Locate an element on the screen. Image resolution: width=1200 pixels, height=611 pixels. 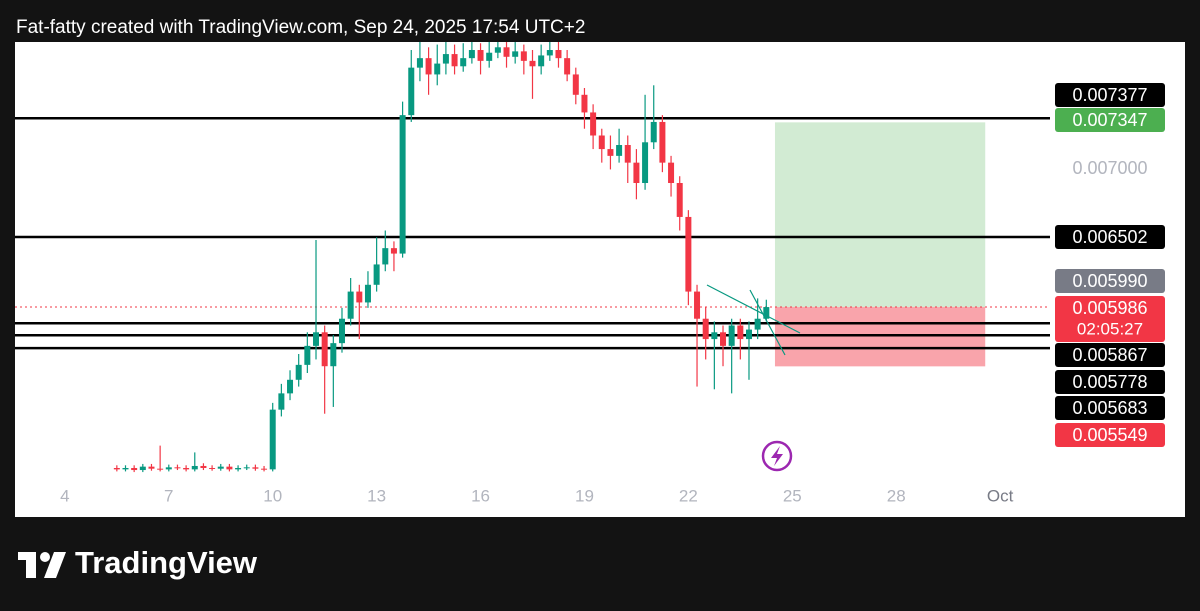
y-tick-label: 0.007000 is located at coordinates (1109, 168).